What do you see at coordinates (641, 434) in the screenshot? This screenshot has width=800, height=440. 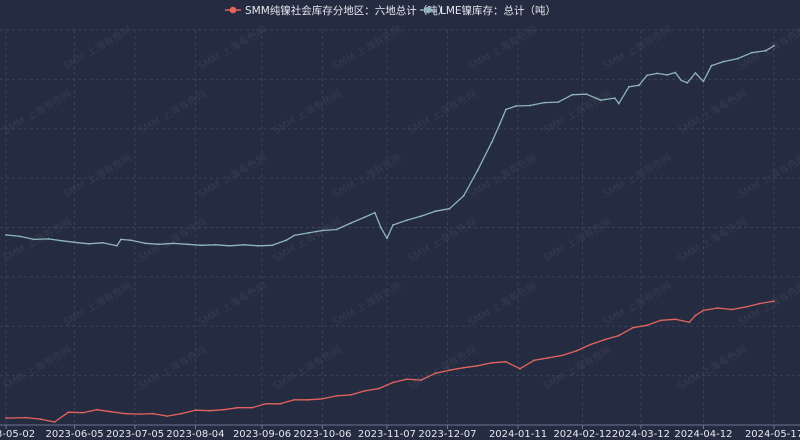 I see `x-tick-label: 2024-03-12` at bounding box center [641, 434].